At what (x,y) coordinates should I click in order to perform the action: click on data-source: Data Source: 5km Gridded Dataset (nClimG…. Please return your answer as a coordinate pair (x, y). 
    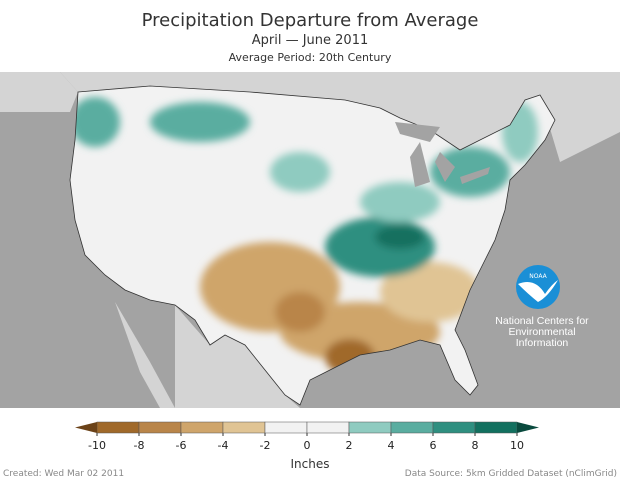
    Looking at the image, I should click on (510, 474).